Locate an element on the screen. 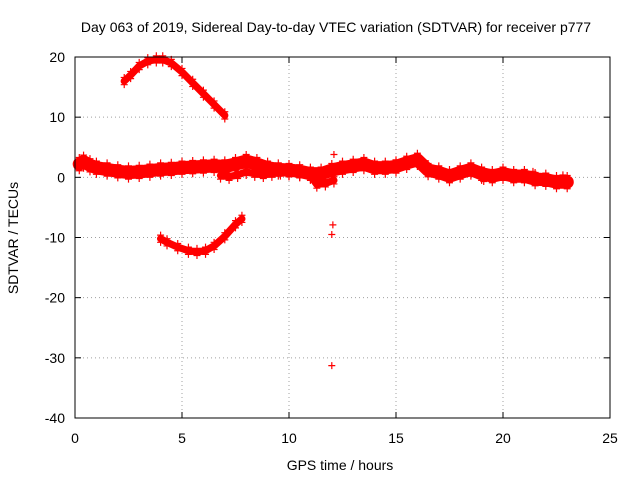 The width and height of the screenshot is (640, 480). y-axis-label: SDTVAR / TECUs is located at coordinates (13, 238).